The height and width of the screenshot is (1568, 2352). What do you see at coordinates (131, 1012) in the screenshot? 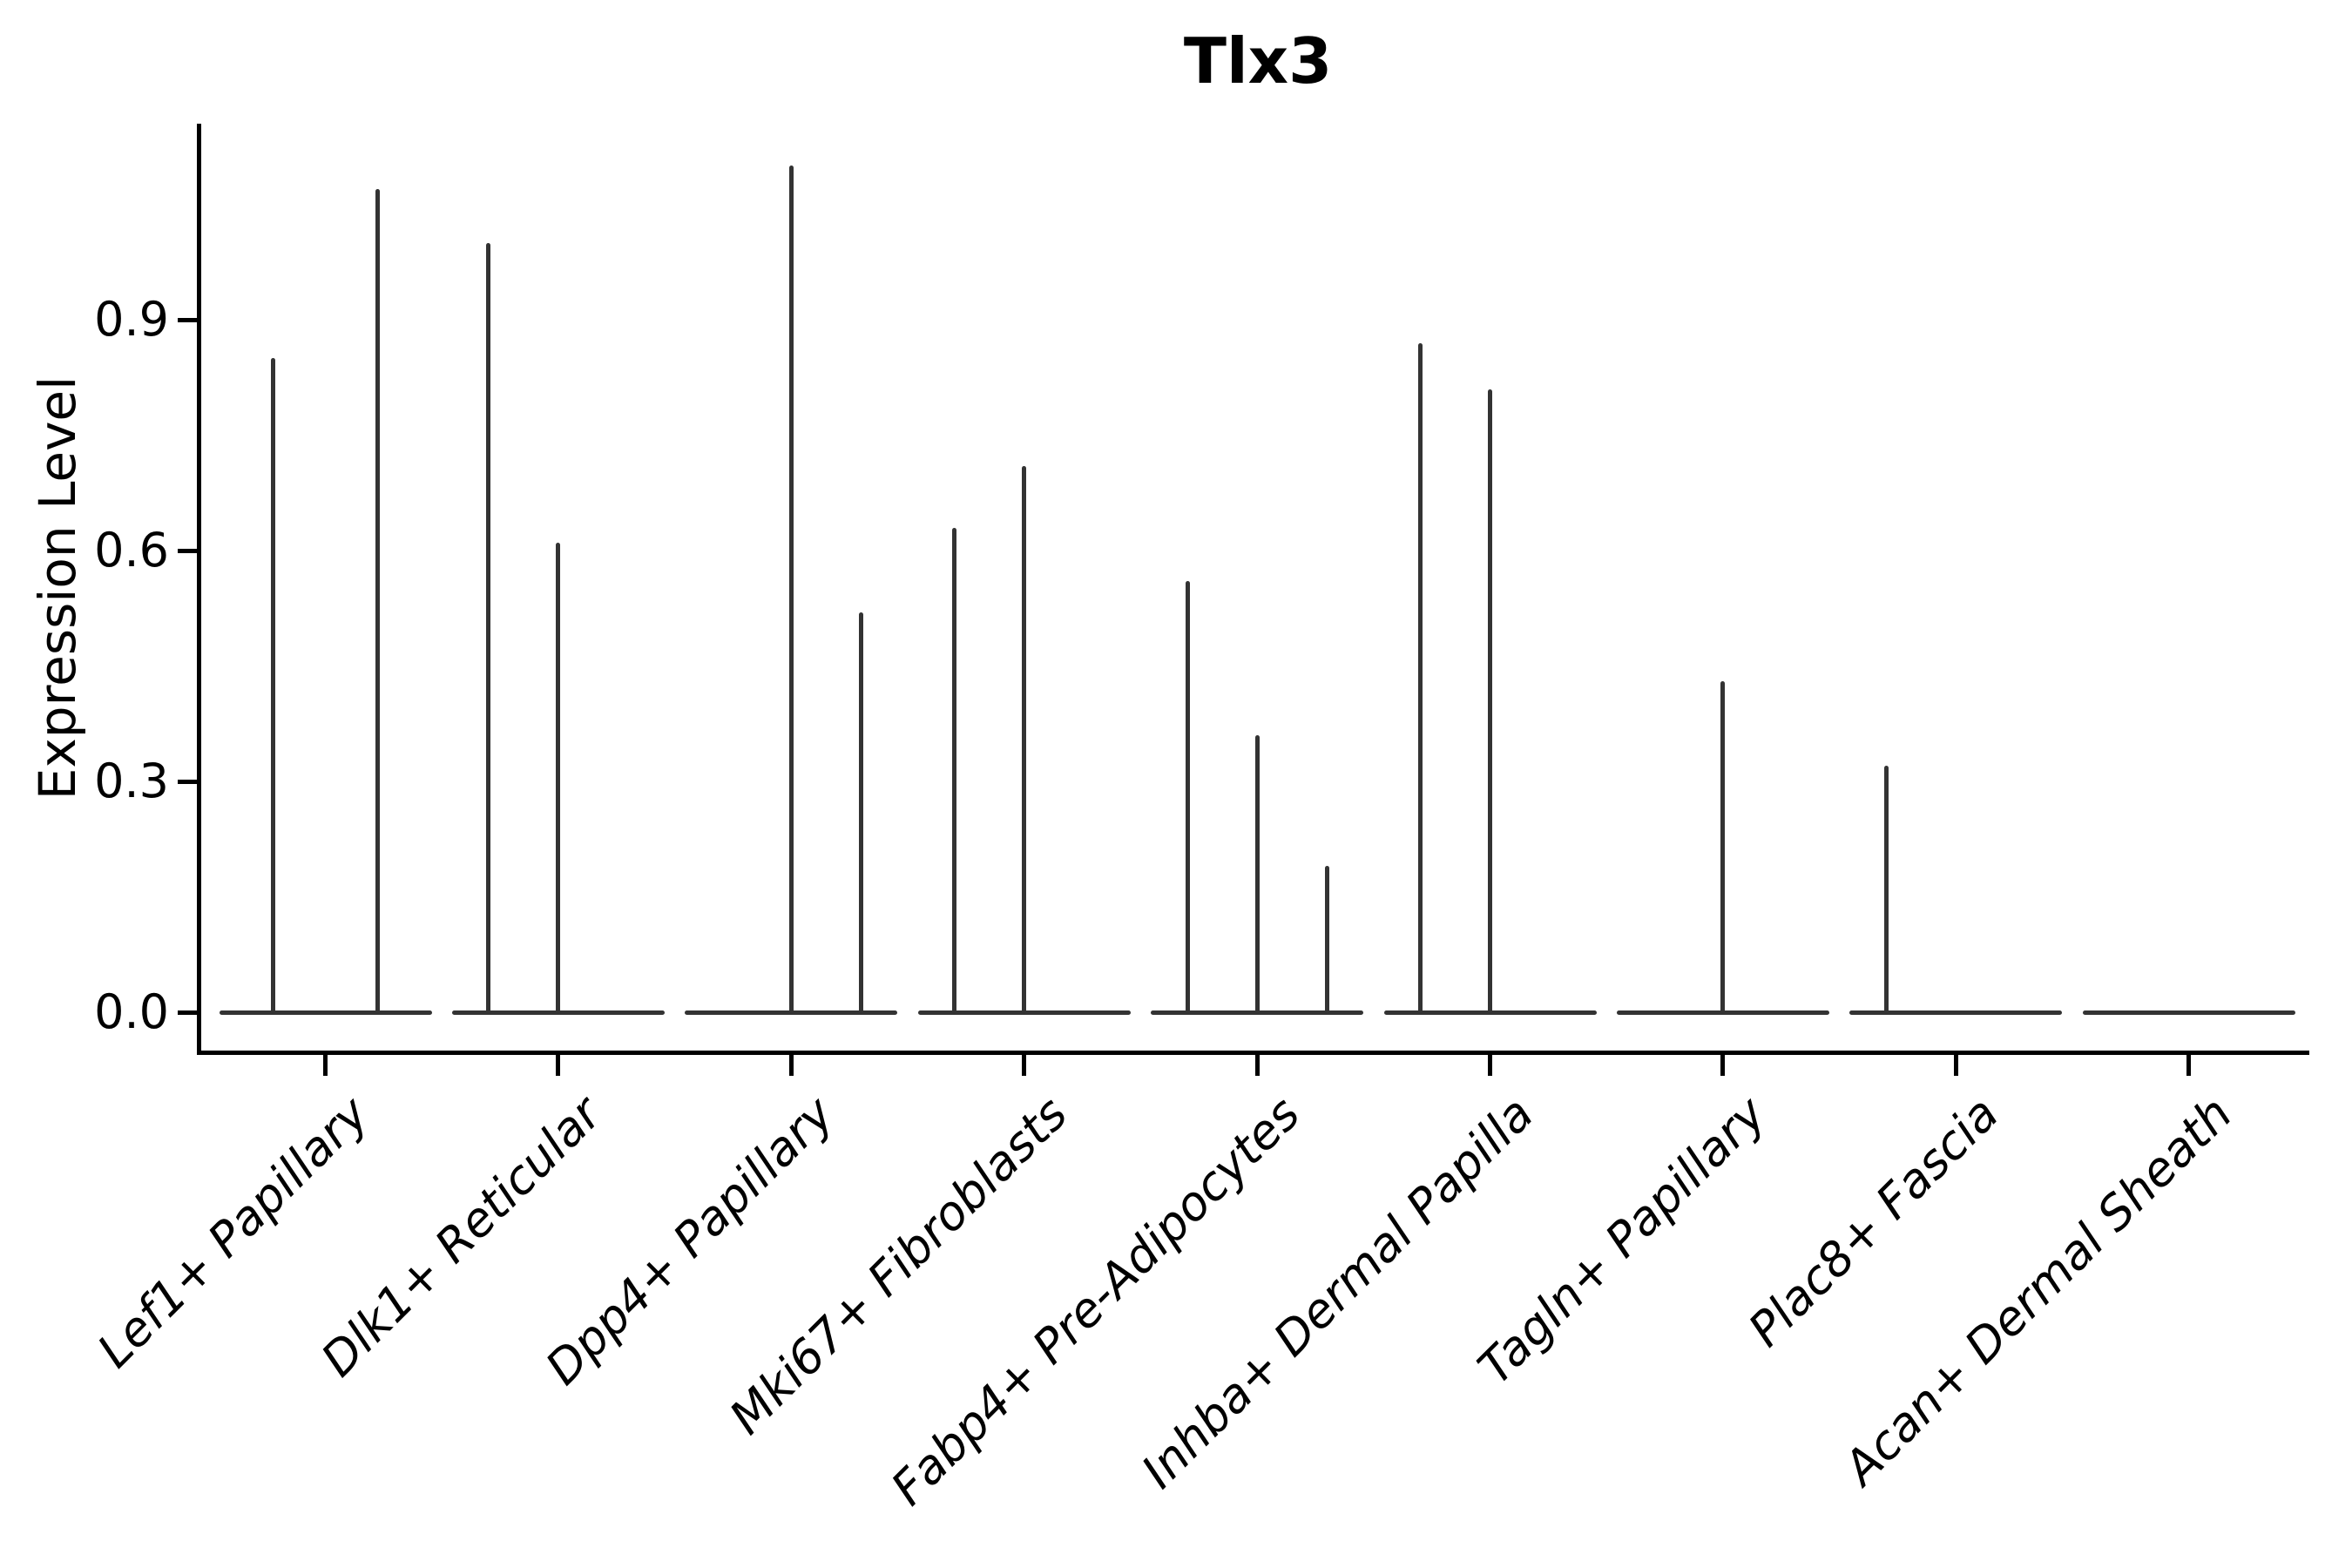
I see `y-tick-label: 0.0` at bounding box center [131, 1012].